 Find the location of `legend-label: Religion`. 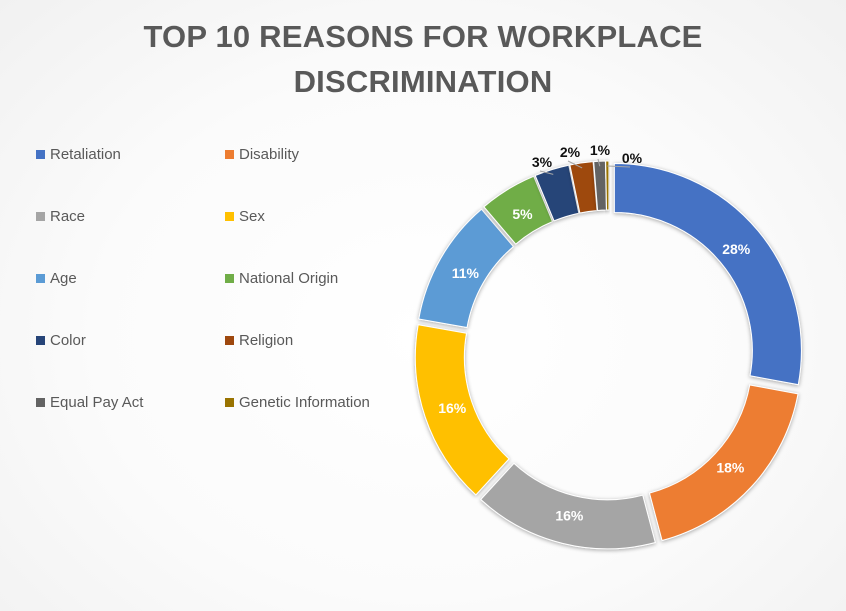

legend-label: Religion is located at coordinates (266, 340).